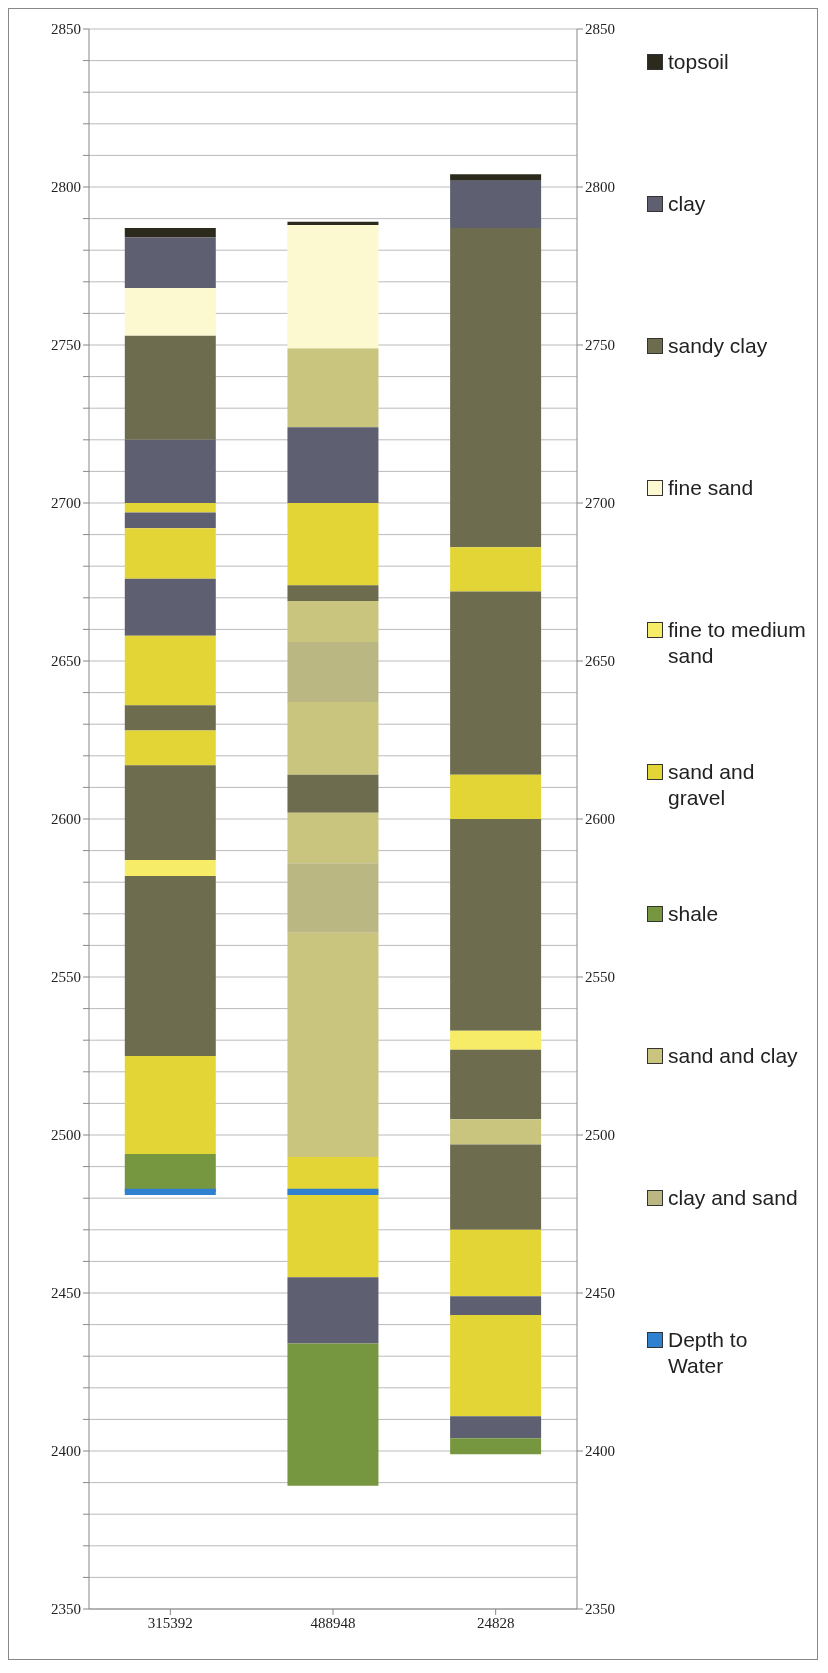 The height and width of the screenshot is (1673, 828). What do you see at coordinates (600, 1293) in the screenshot?
I see `y2-tick-label: 2450` at bounding box center [600, 1293].